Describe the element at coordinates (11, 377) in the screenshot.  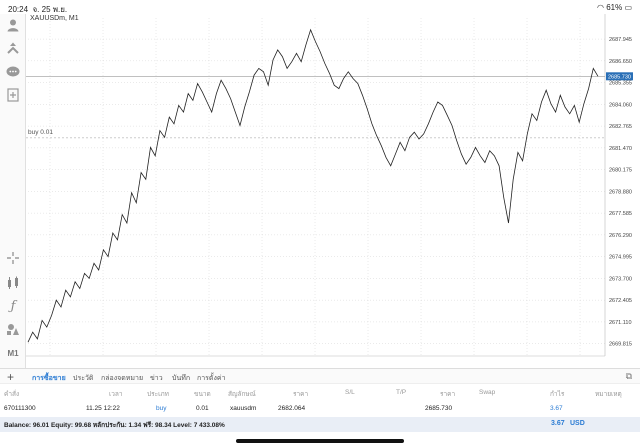
I see `add-icon: +` at that location.